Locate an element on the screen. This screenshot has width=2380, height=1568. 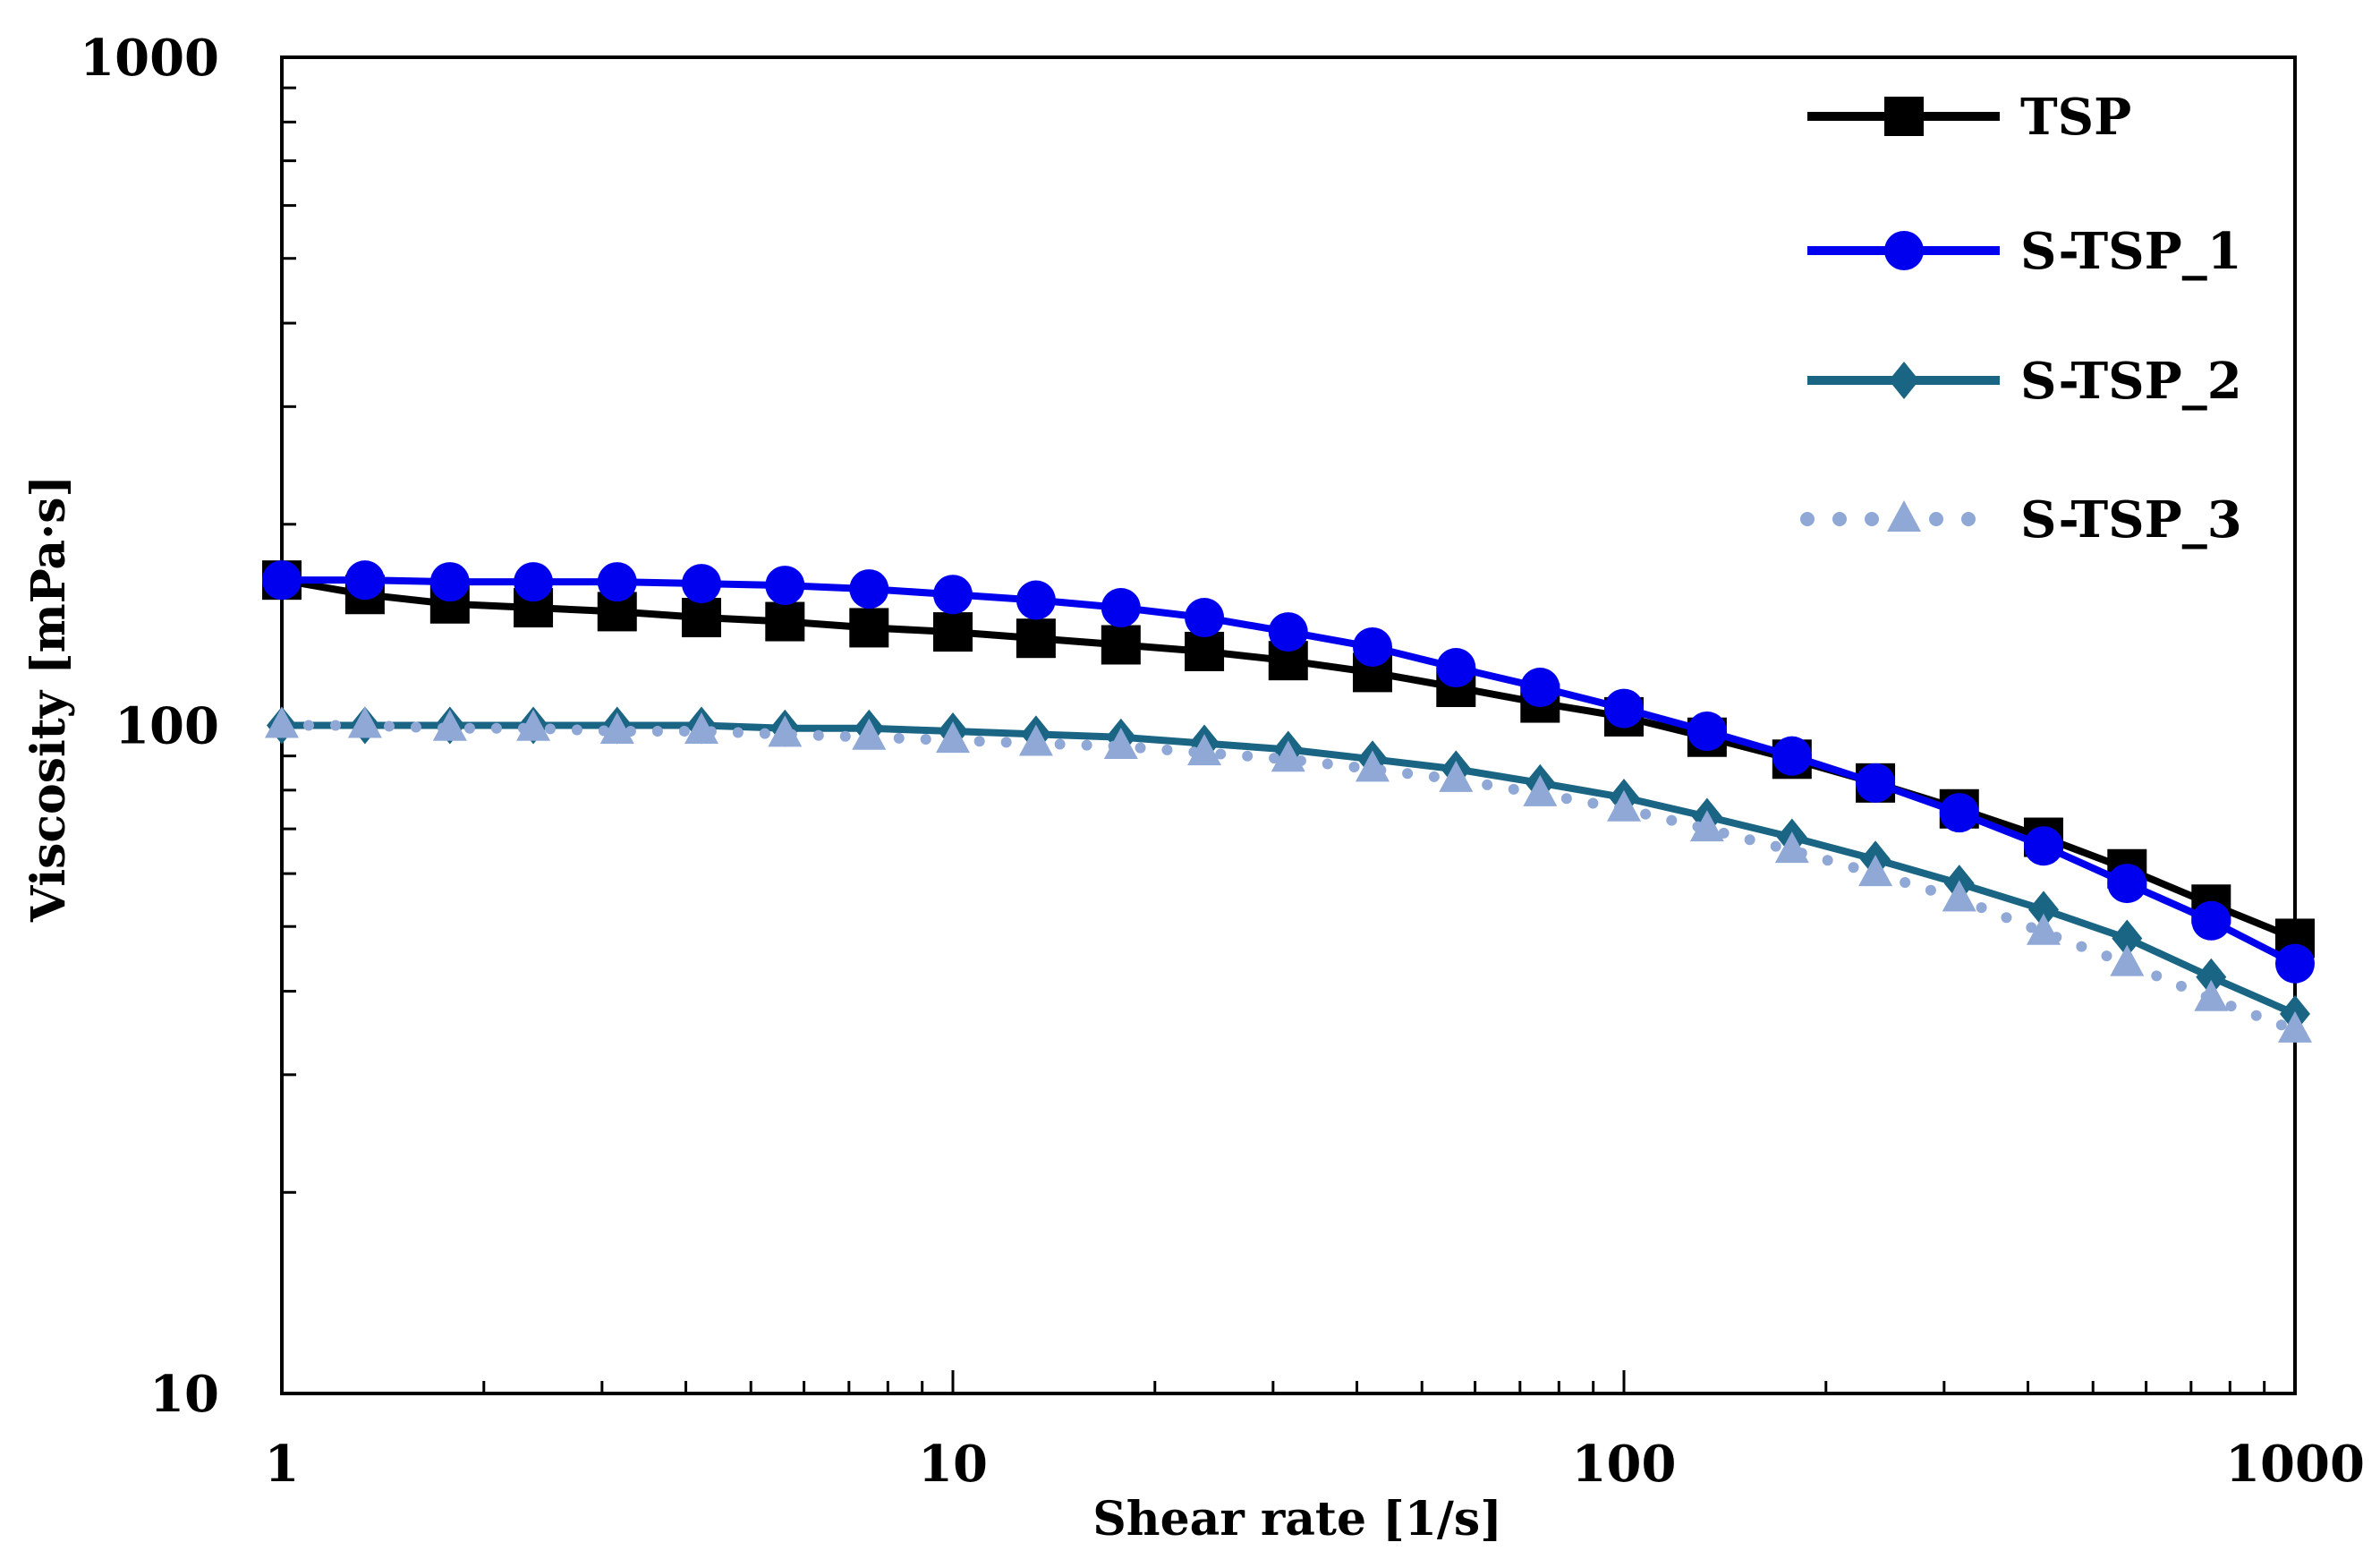
legend-item-s-tsp-3: S-TSP_3 is located at coordinates (2021, 520).